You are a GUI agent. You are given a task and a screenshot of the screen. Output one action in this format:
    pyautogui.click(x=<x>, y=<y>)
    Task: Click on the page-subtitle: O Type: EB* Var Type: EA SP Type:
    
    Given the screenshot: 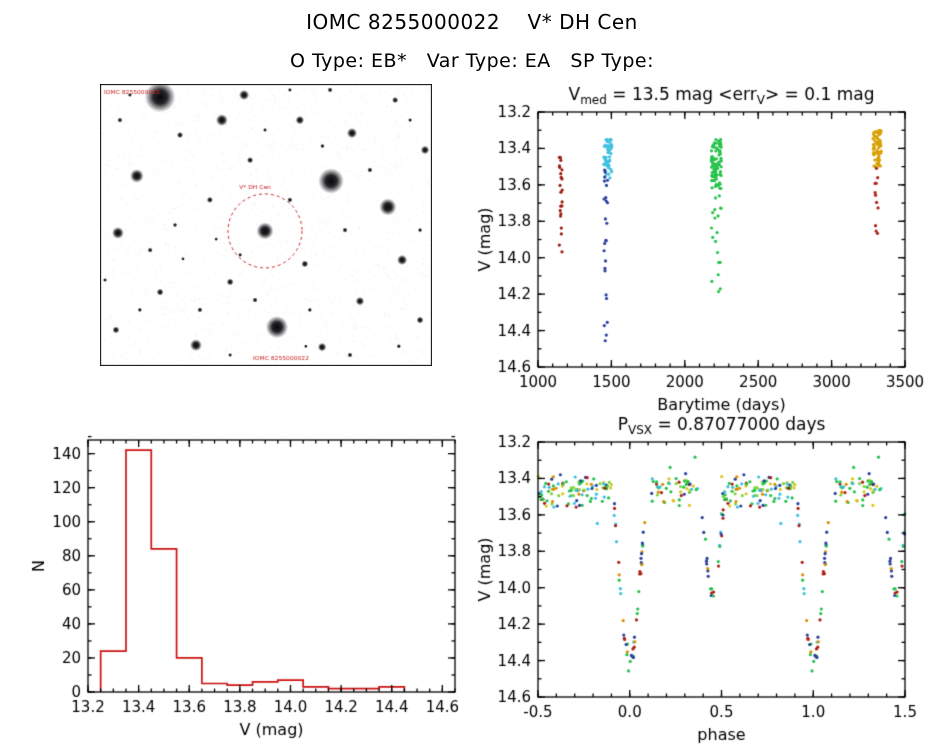 What is the action you would take?
    pyautogui.click(x=472, y=61)
    